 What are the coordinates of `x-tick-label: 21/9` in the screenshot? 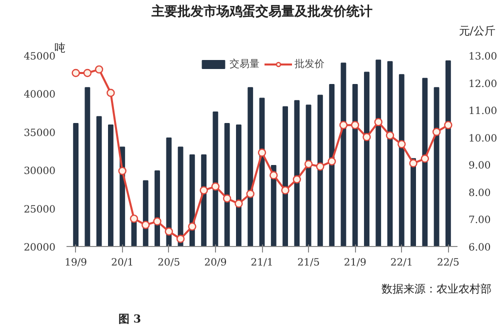 It's located at (355, 263).